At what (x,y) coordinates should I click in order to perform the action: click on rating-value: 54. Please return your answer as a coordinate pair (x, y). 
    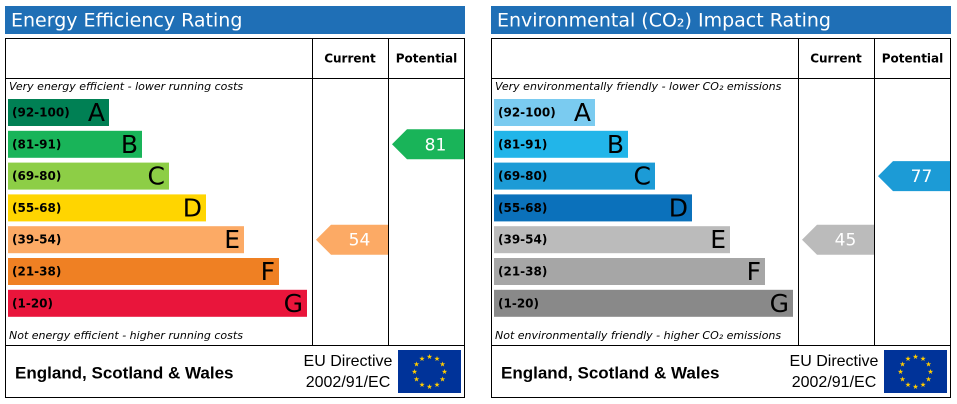
    Looking at the image, I should click on (360, 241).